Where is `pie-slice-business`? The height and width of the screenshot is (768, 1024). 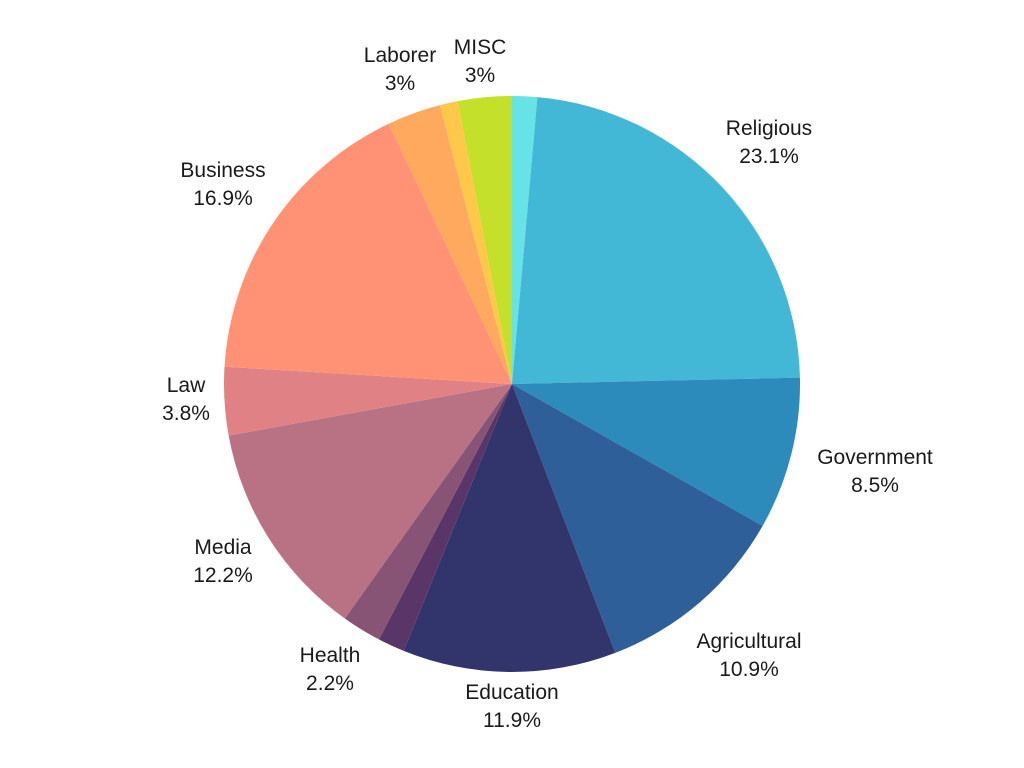 pie-slice-business is located at coordinates (368, 254).